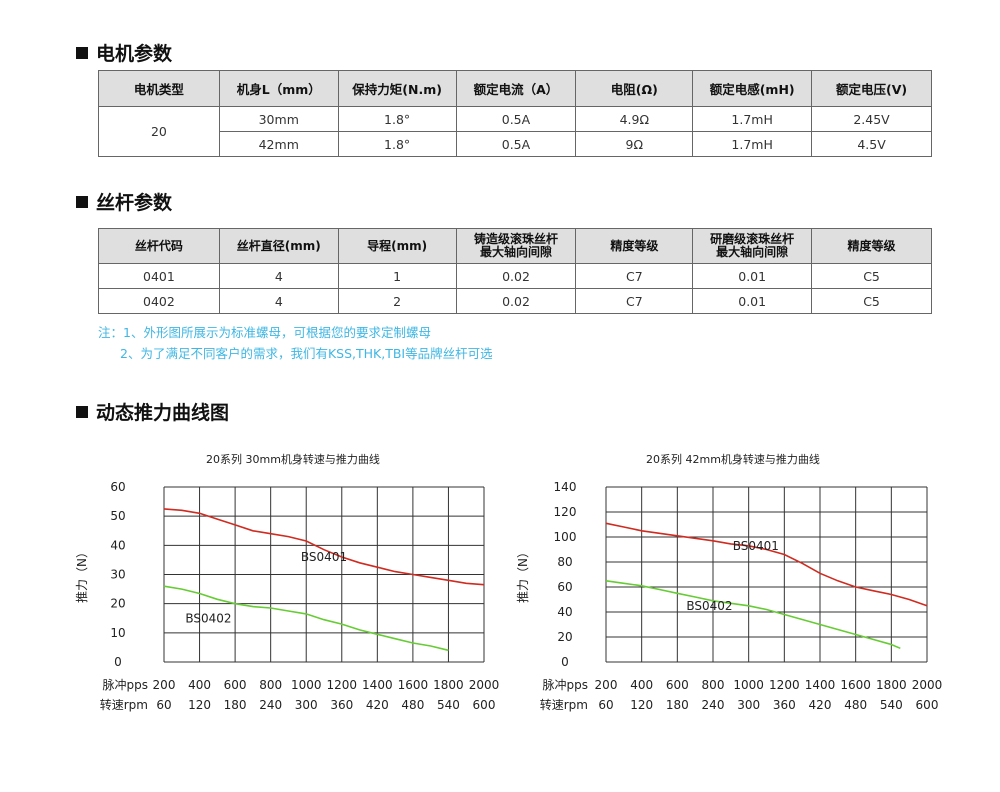 This screenshot has height=792, width=1000. Describe the element at coordinates (278, 88) in the screenshot. I see `header-cell: 机身L（mm）` at that location.